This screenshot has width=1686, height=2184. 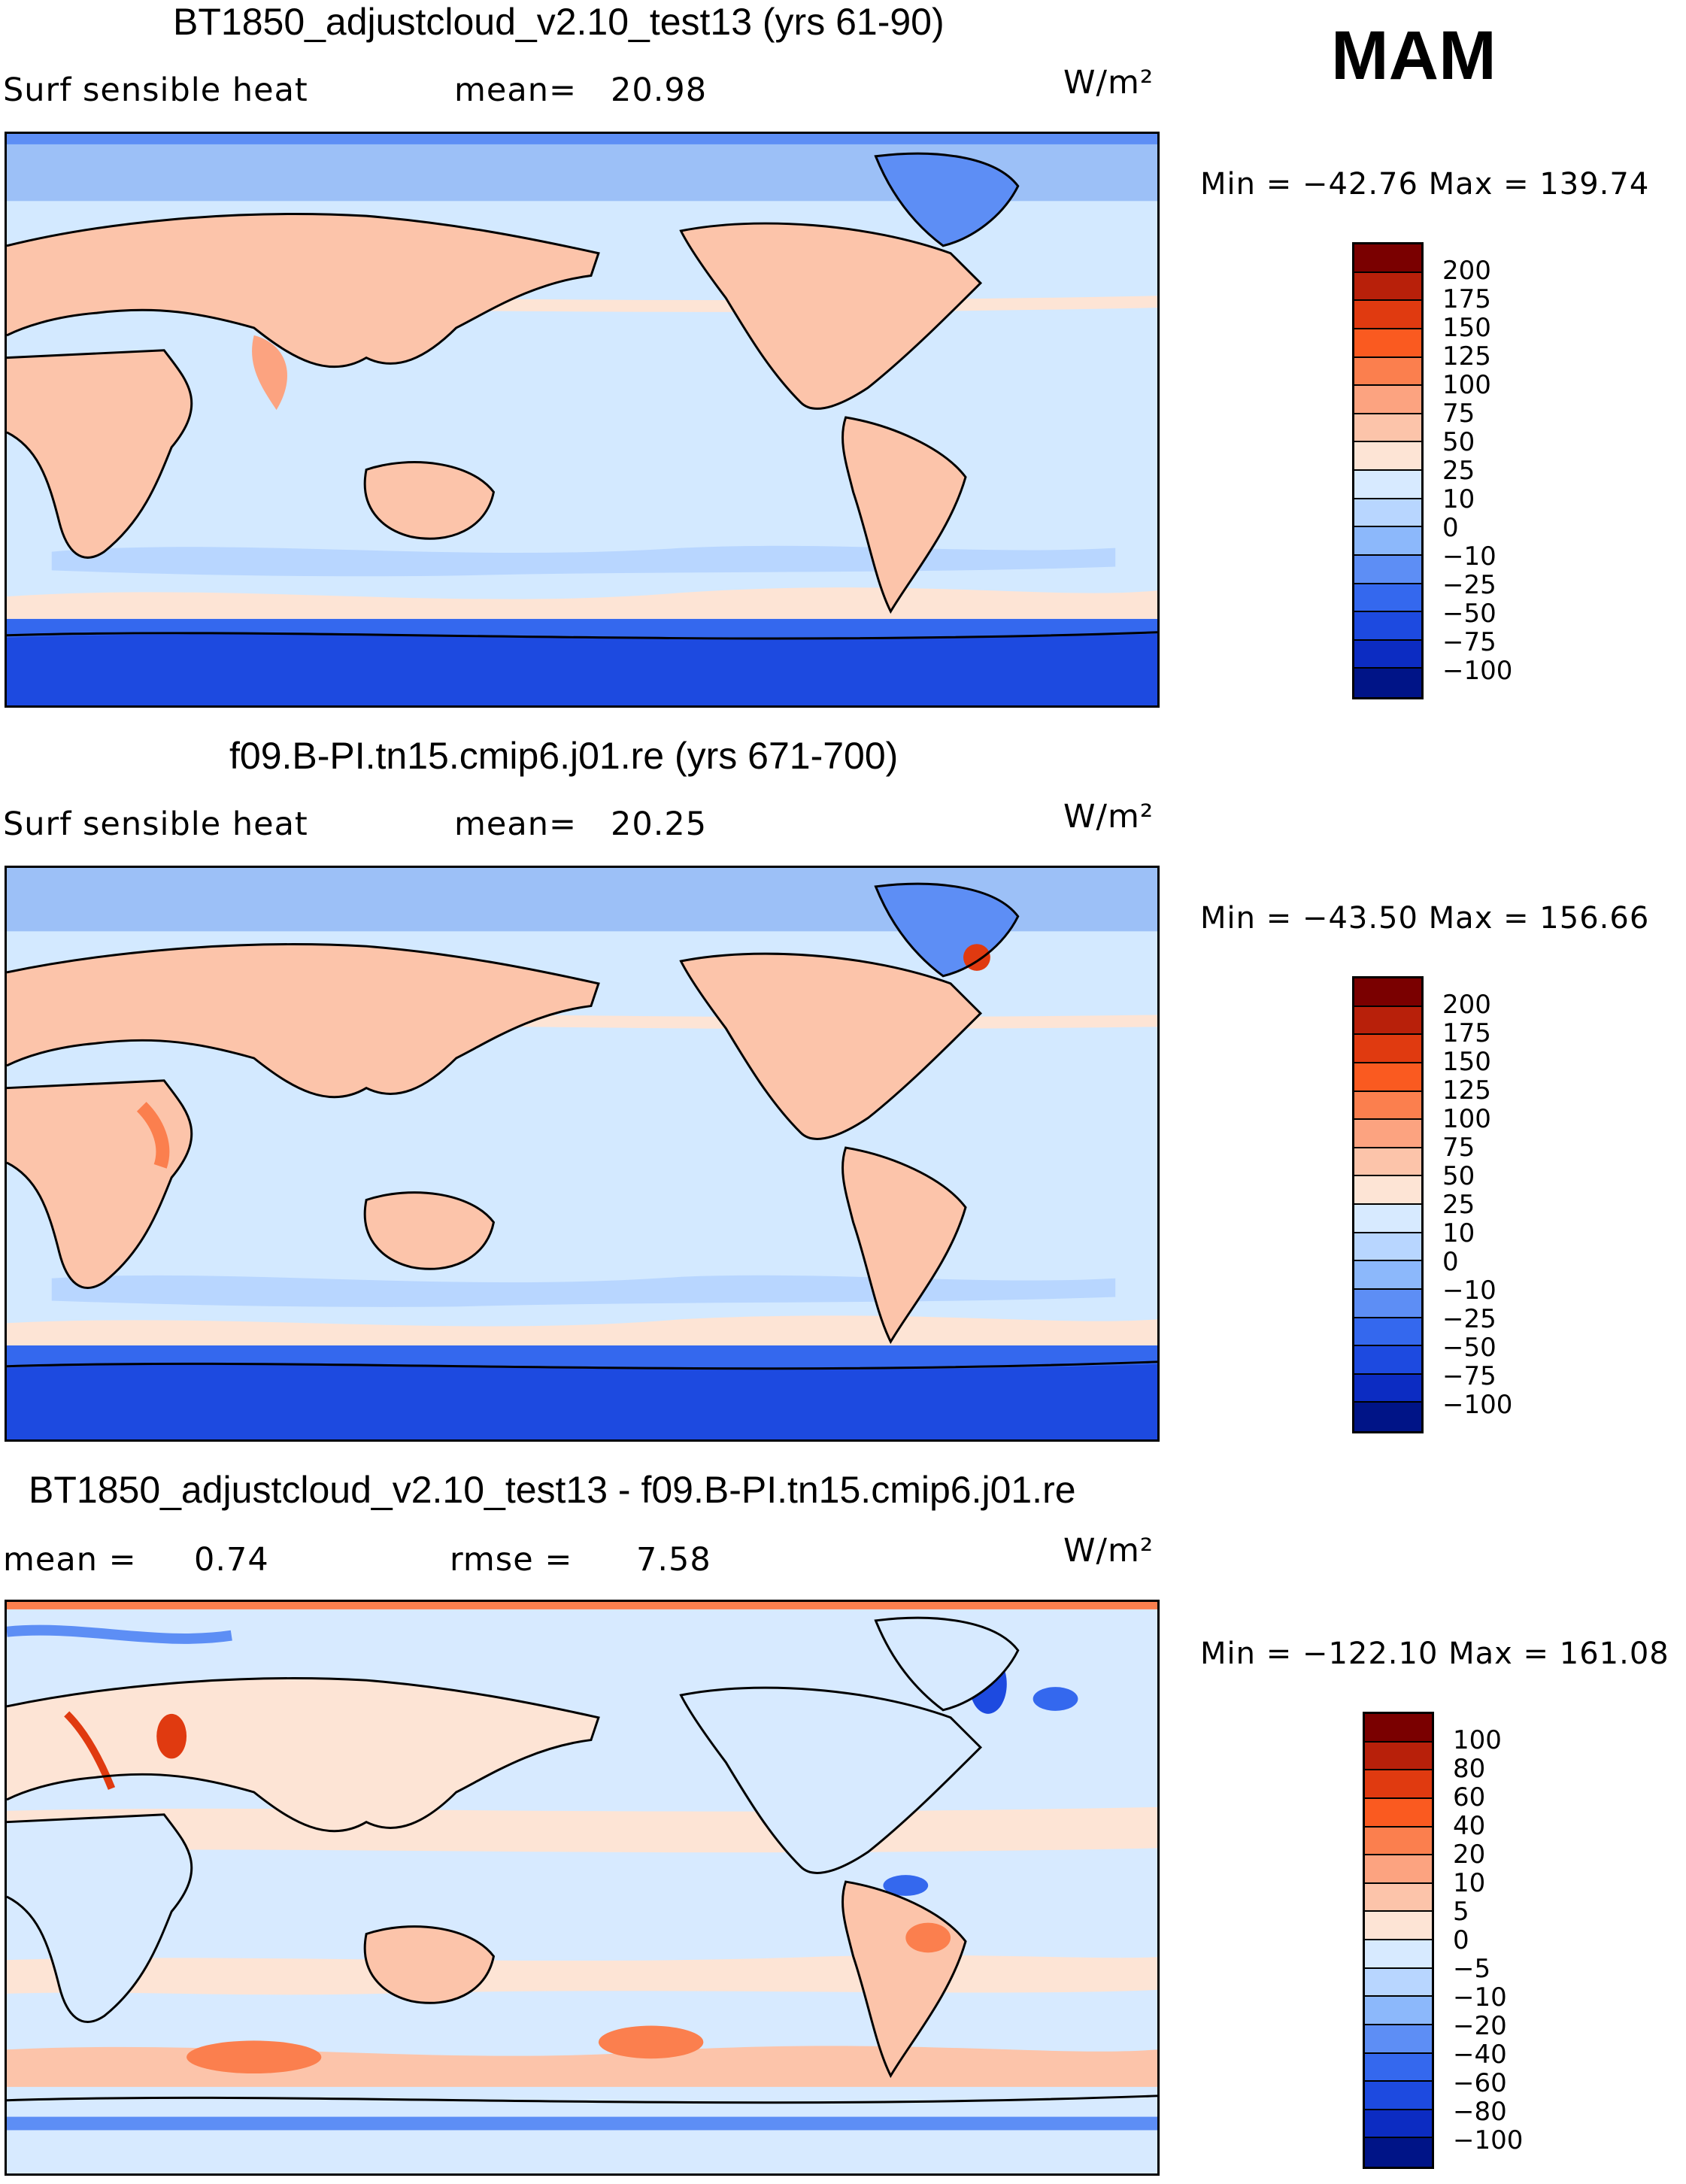 I want to click on colorbar-tick-label: −60, so click(x=1480, y=2083).